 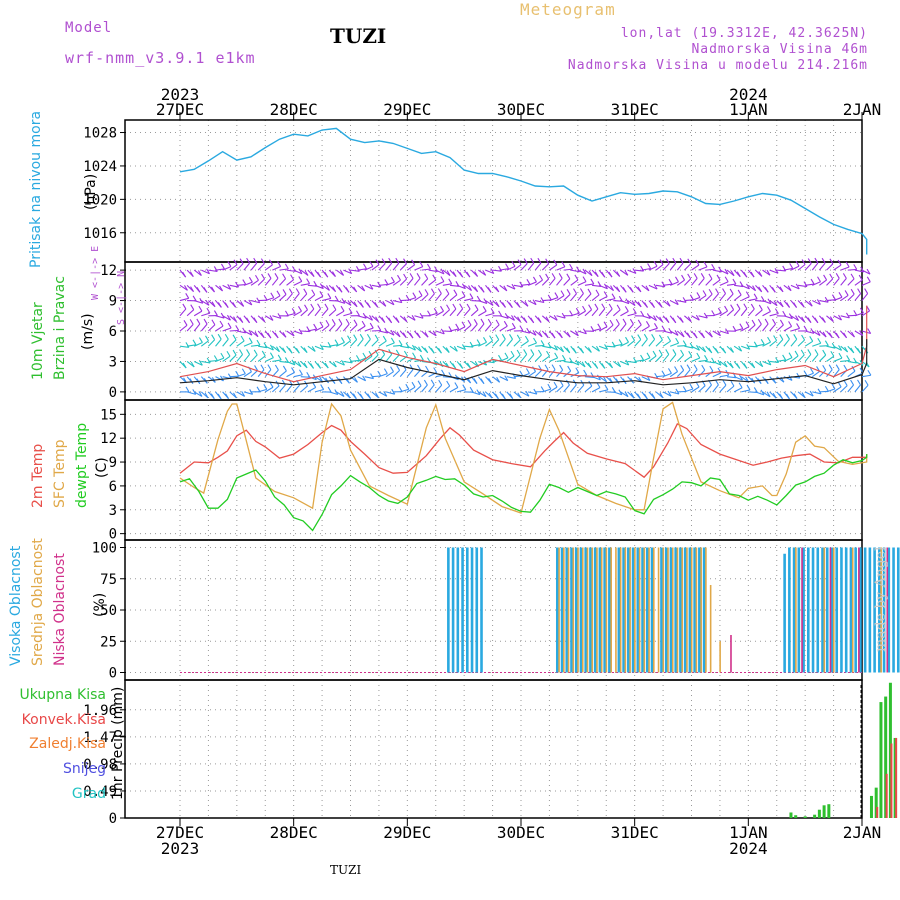 What do you see at coordinates (63, 720) in the screenshot?
I see `precip-legend-convective: Konvek.Kisa` at bounding box center [63, 720].